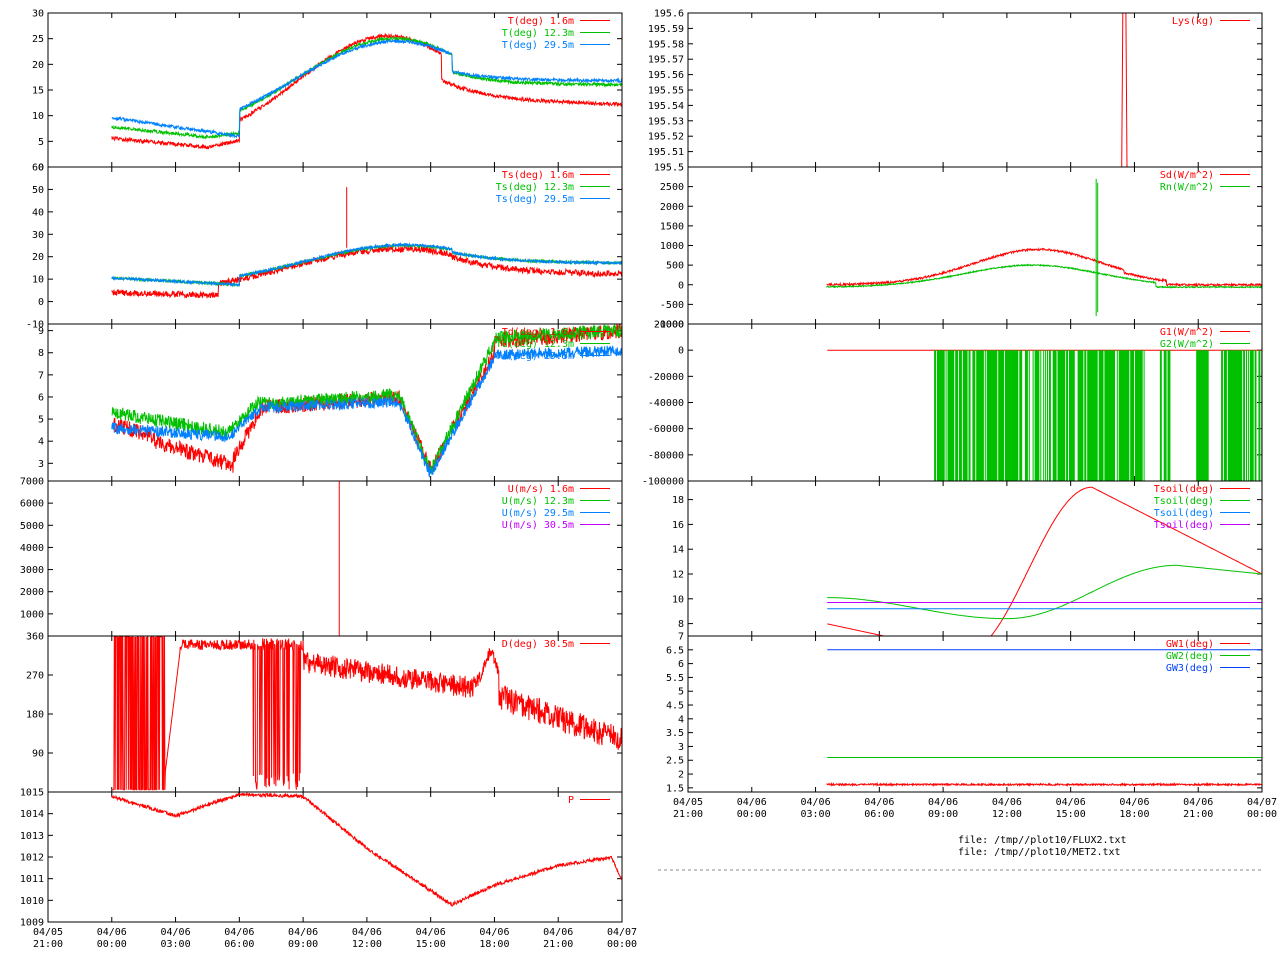 The image size is (1280, 960). I want to click on x-tick-label-time: 06:00, so click(239, 944).